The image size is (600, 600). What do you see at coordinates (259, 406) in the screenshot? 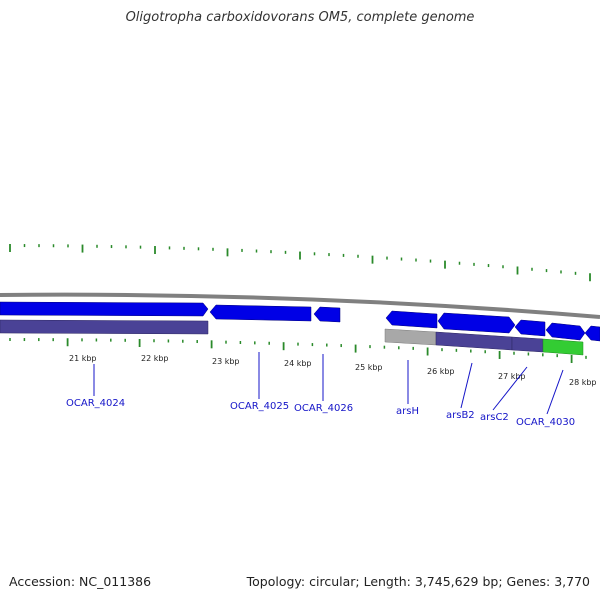
I see `gene-label: OCAR_4025` at bounding box center [259, 406].